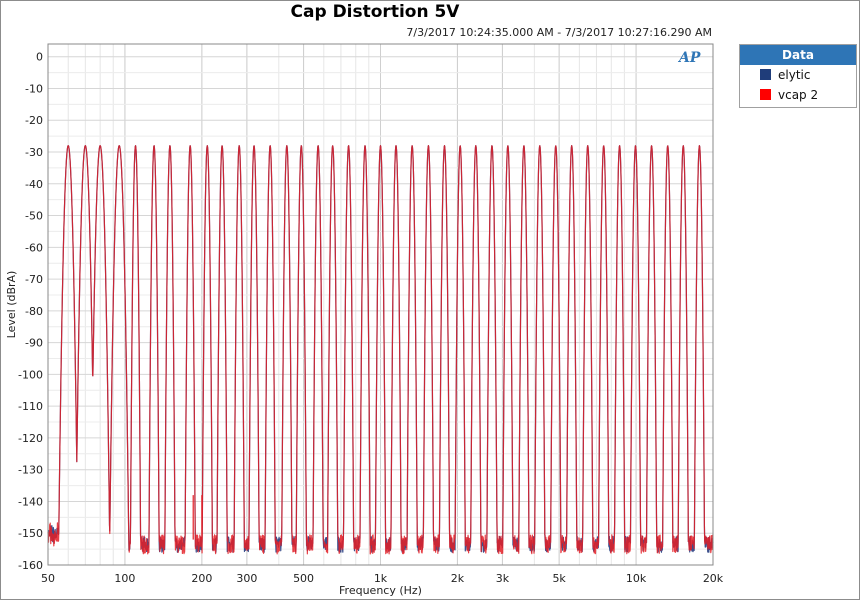 Image resolution: width=860 pixels, height=600 pixels. What do you see at coordinates (30, 406) in the screenshot?
I see `y-tick-label: -110` at bounding box center [30, 406].